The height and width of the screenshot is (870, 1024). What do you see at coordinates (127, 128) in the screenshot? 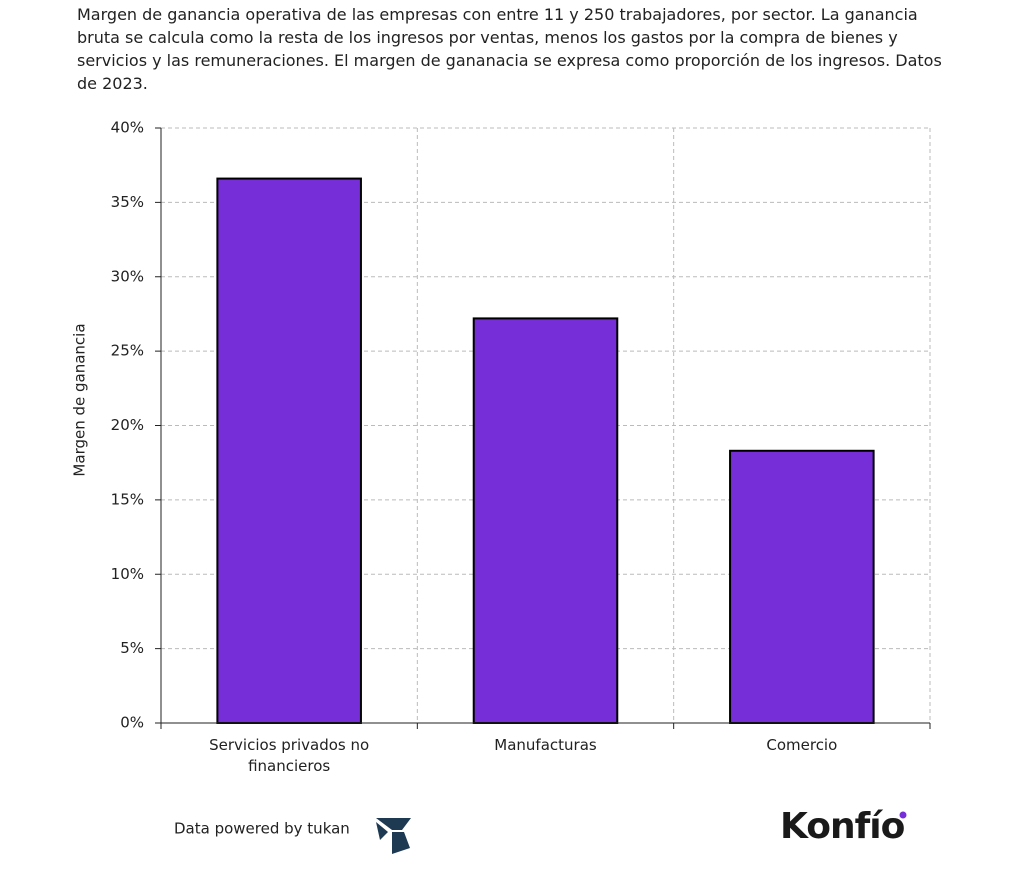
I see `y-tick-label: 40%` at bounding box center [127, 128].